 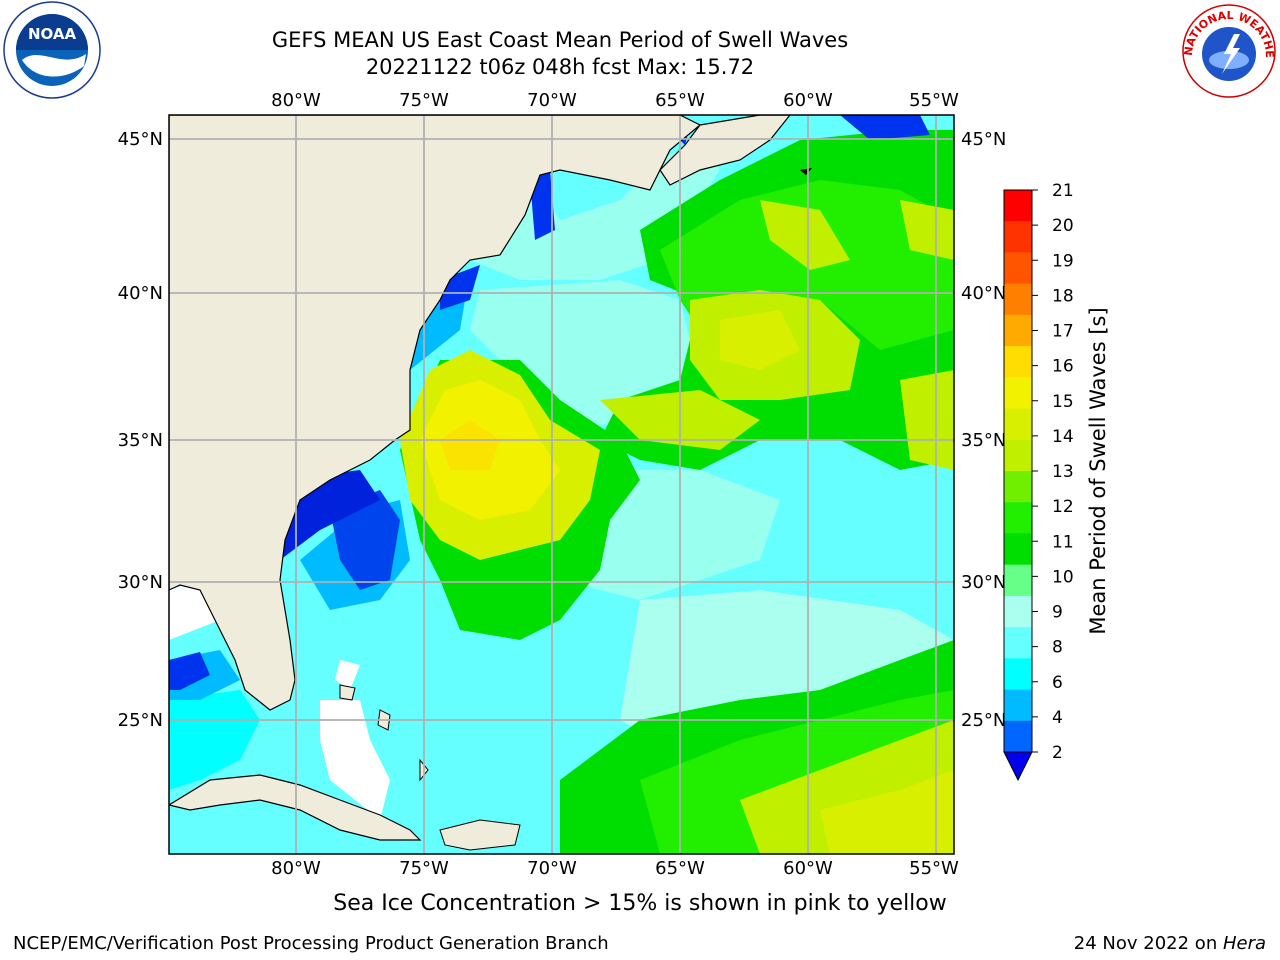 I want to click on colorbar-tick-label: 11, so click(x=1063, y=542).